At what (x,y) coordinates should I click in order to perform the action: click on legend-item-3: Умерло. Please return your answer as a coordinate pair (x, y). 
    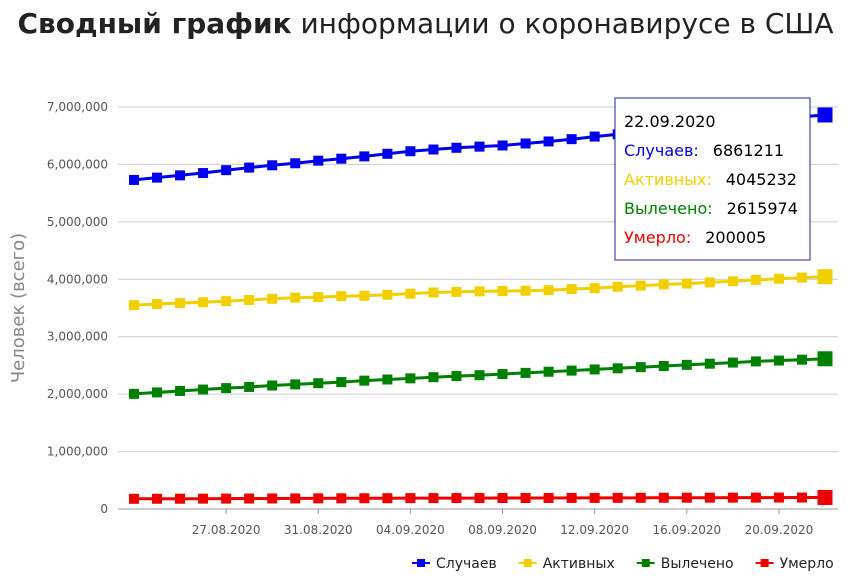
    Looking at the image, I should click on (807, 564).